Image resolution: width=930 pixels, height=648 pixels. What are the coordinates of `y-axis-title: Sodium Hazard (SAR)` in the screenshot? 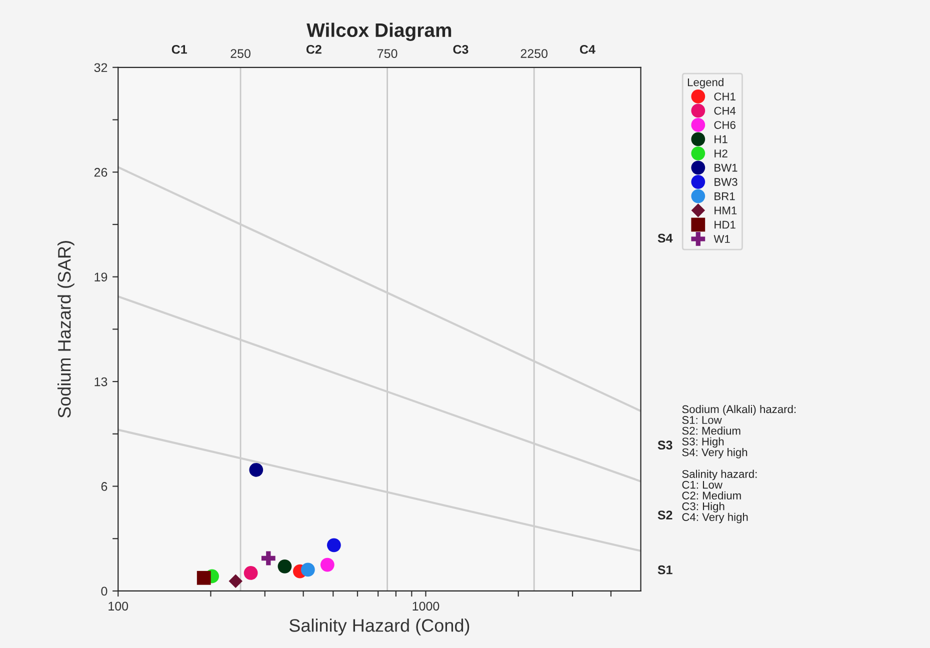 It's located at (66, 329).